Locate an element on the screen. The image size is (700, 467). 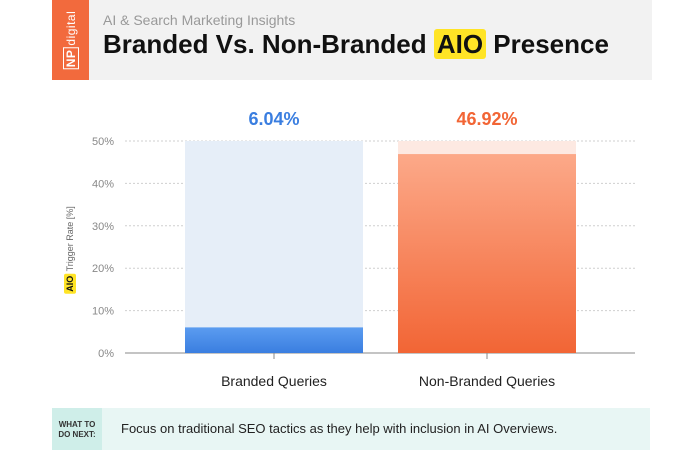
y-tick-label: 20% is located at coordinates (103, 269).